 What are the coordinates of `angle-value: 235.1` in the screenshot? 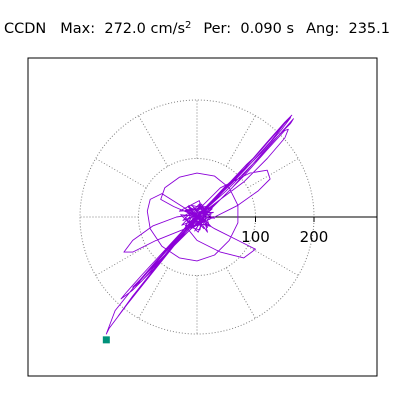 It's located at (369, 29).